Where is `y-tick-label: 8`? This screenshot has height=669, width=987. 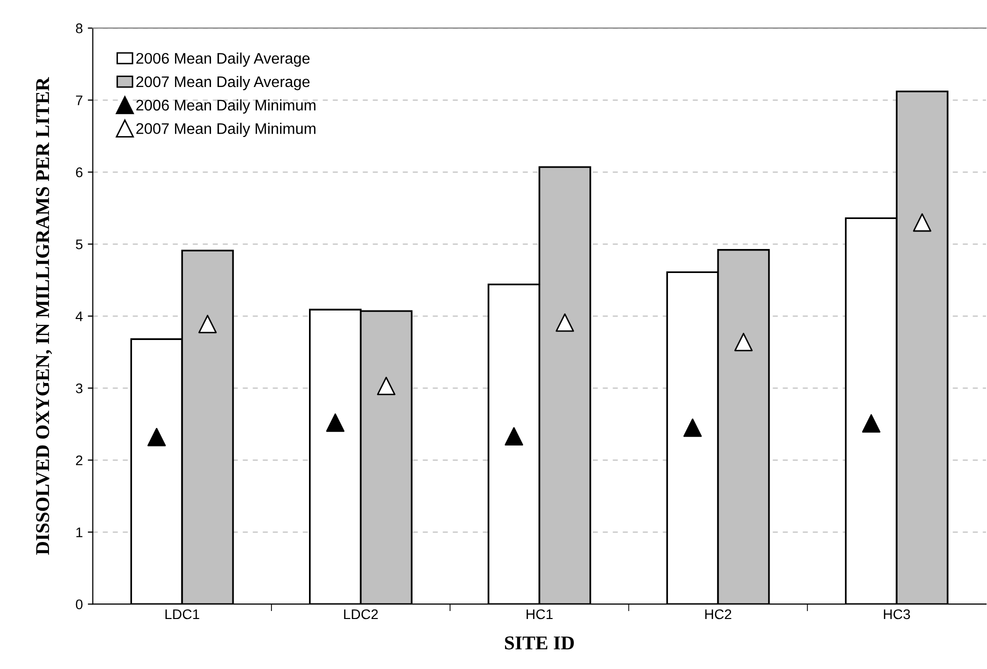 y-tick-label: 8 is located at coordinates (79, 28).